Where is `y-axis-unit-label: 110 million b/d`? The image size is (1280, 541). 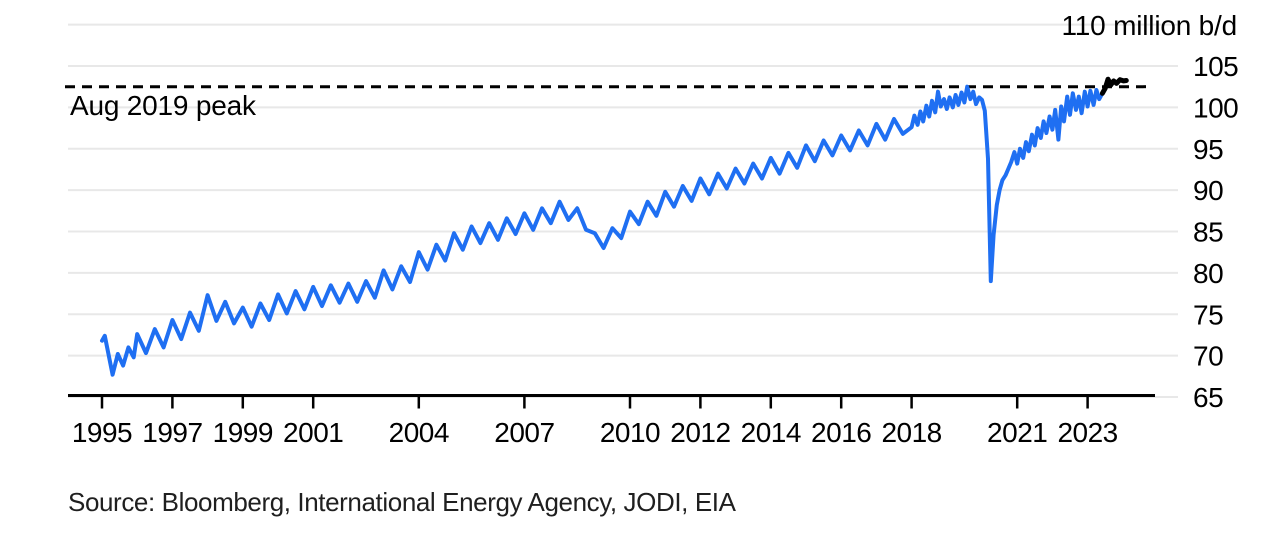 y-axis-unit-label: 110 million b/d is located at coordinates (1149, 25).